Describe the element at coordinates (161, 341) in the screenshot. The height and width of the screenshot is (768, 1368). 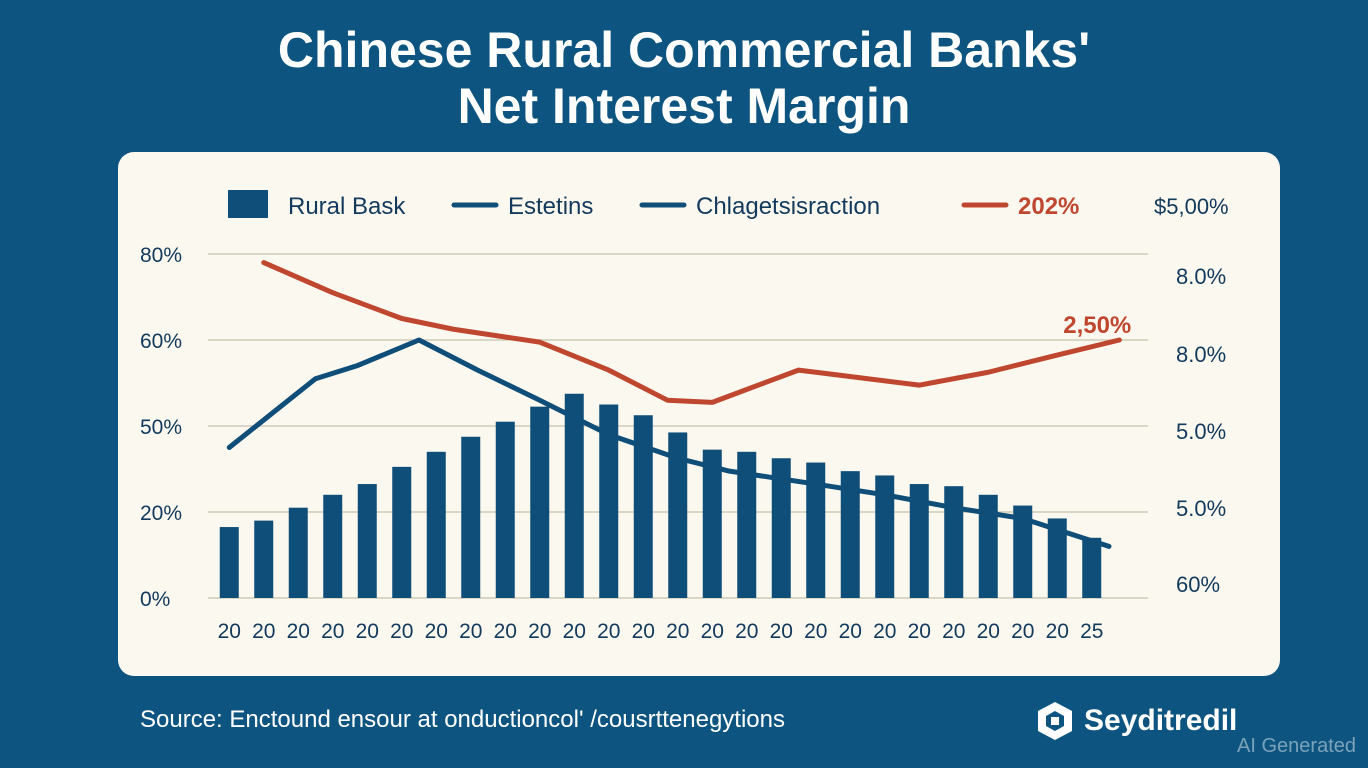
I see `y-left-tick-label: 60%` at that location.